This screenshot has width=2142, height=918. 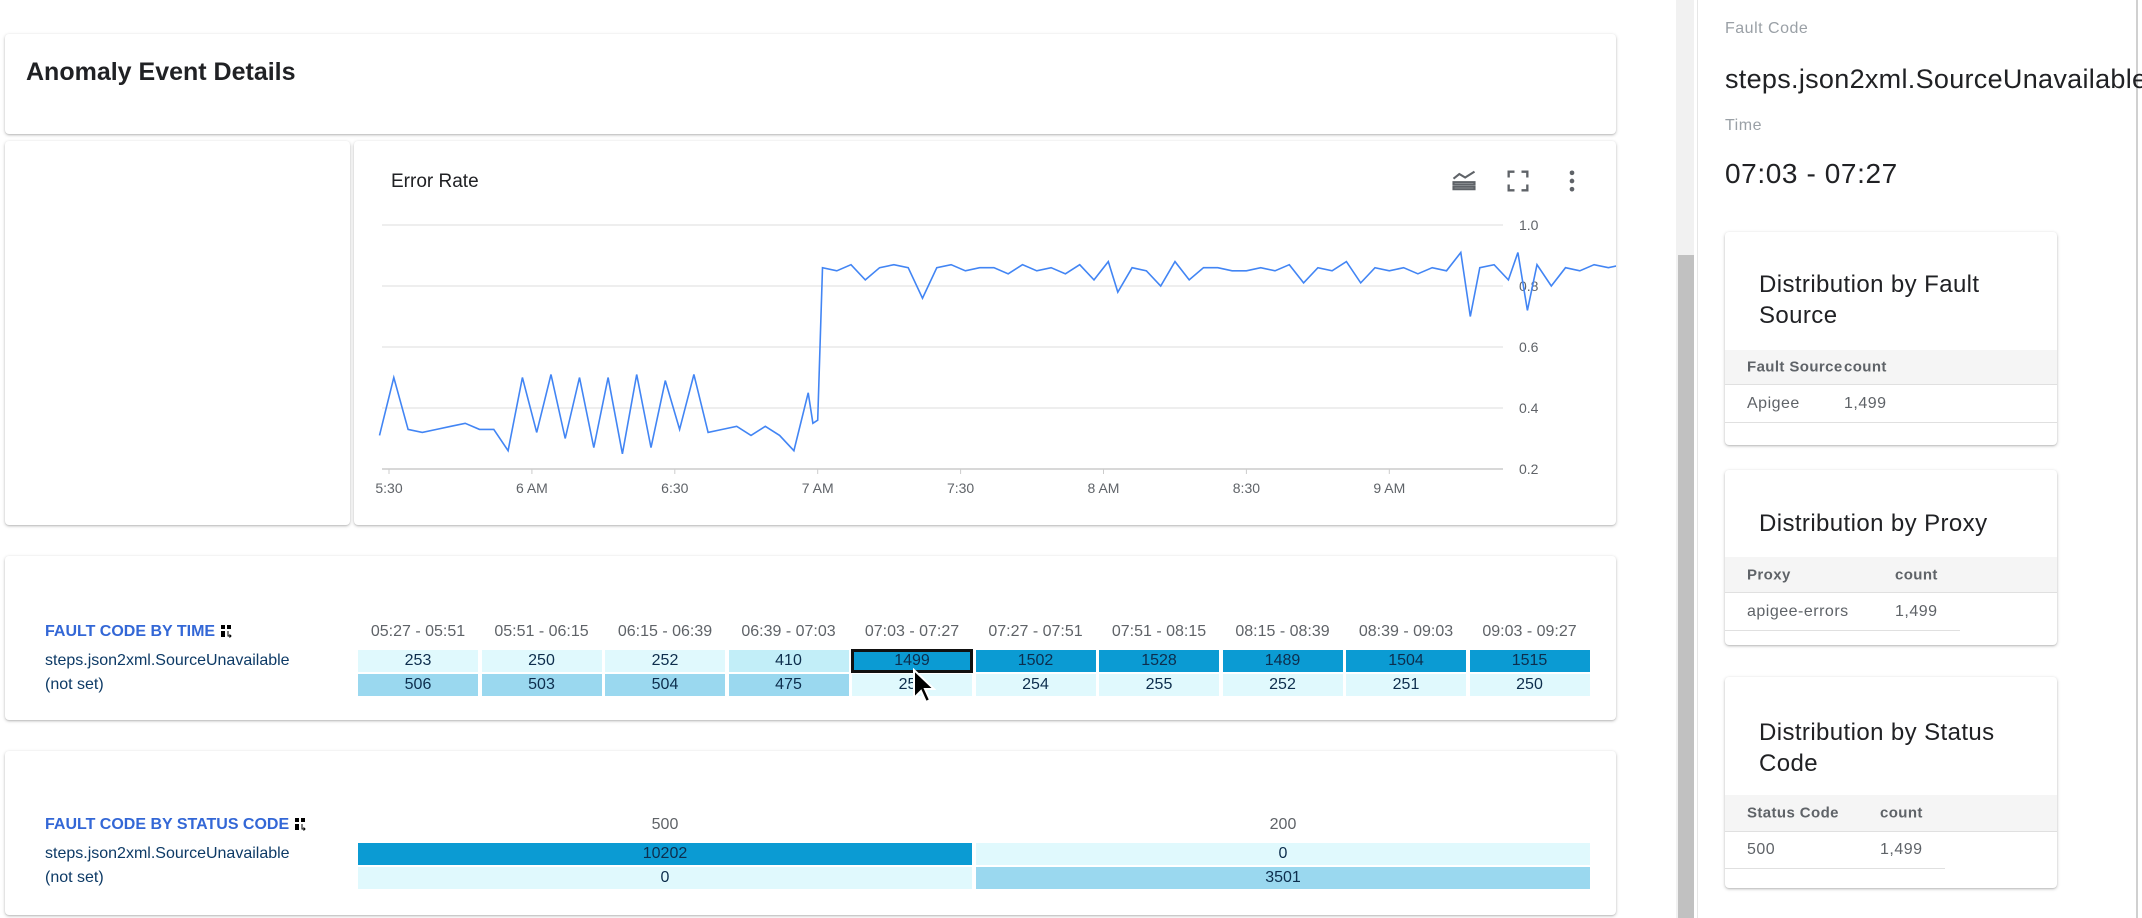 What do you see at coordinates (1282, 631) in the screenshot?
I see `column-header: 08:15 - 08:39` at bounding box center [1282, 631].